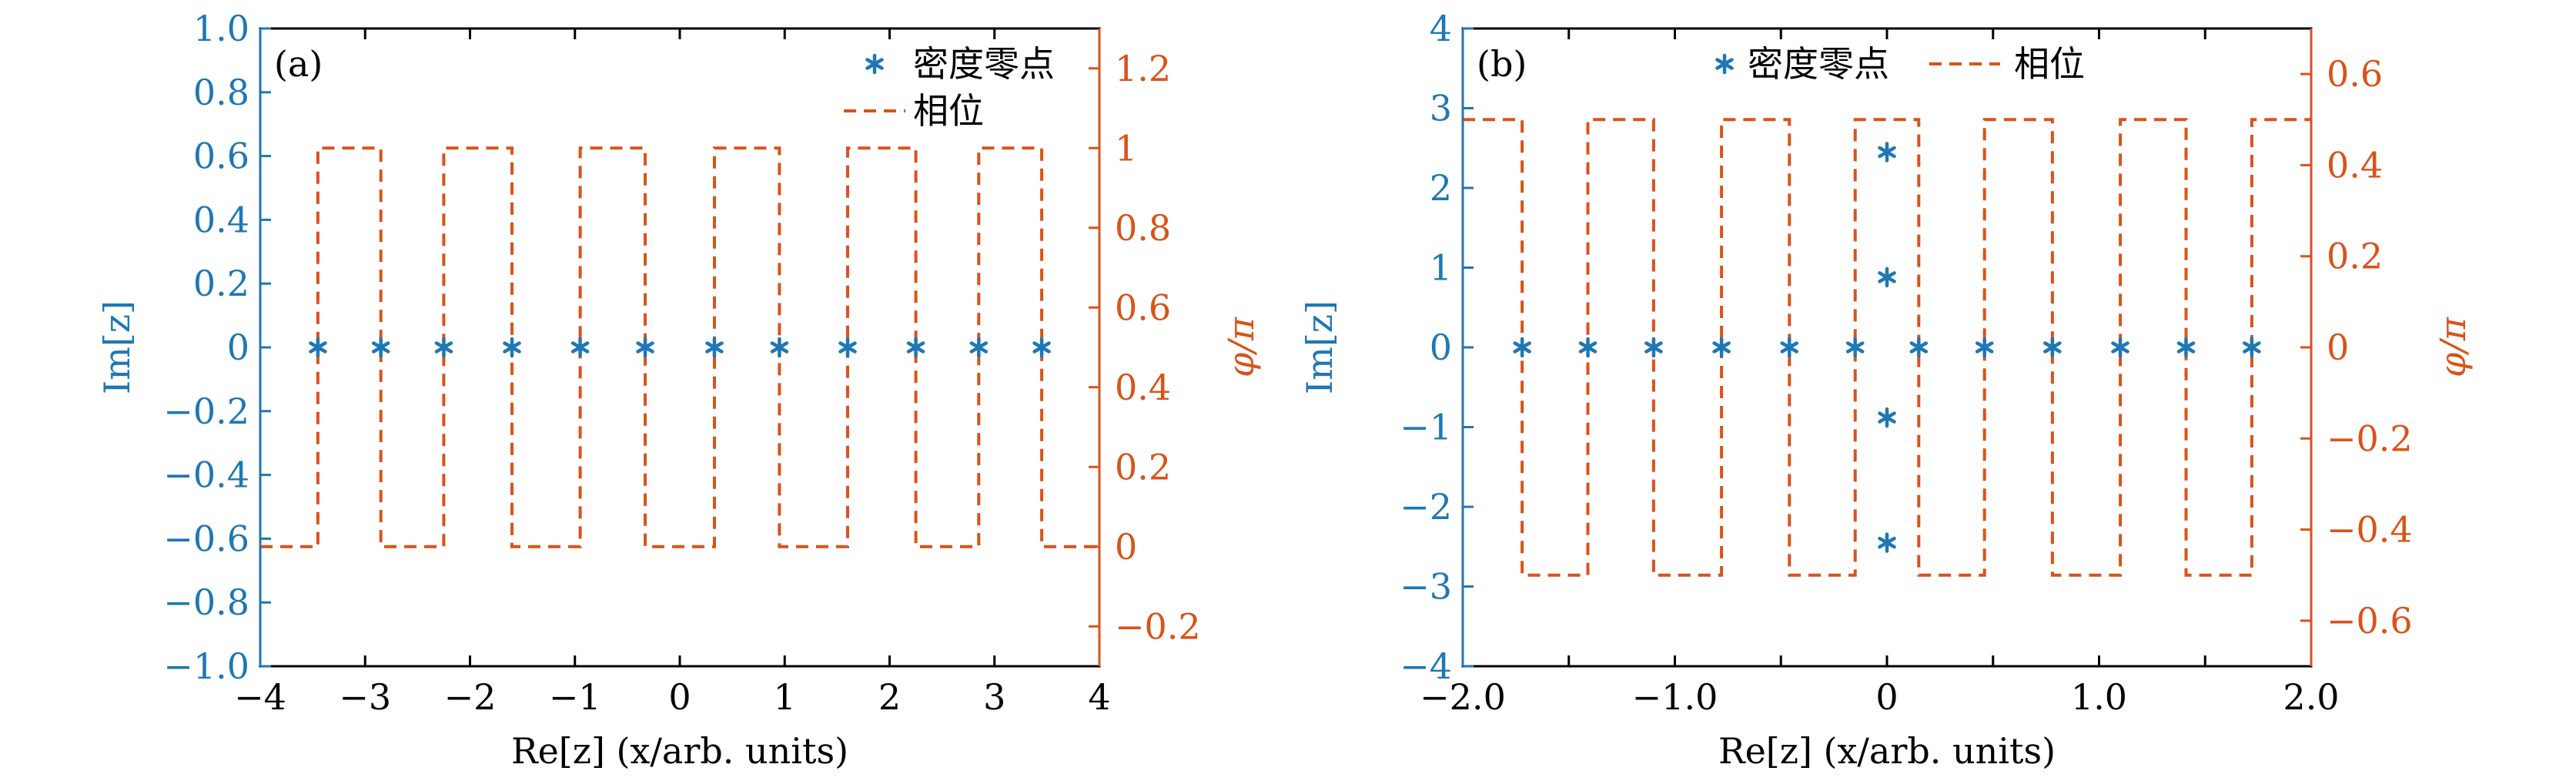 The image size is (2576, 781). What do you see at coordinates (1887, 751) in the screenshot?
I see `panel-b-x-axis-label: Re[z] (x/arb. units)` at bounding box center [1887, 751].